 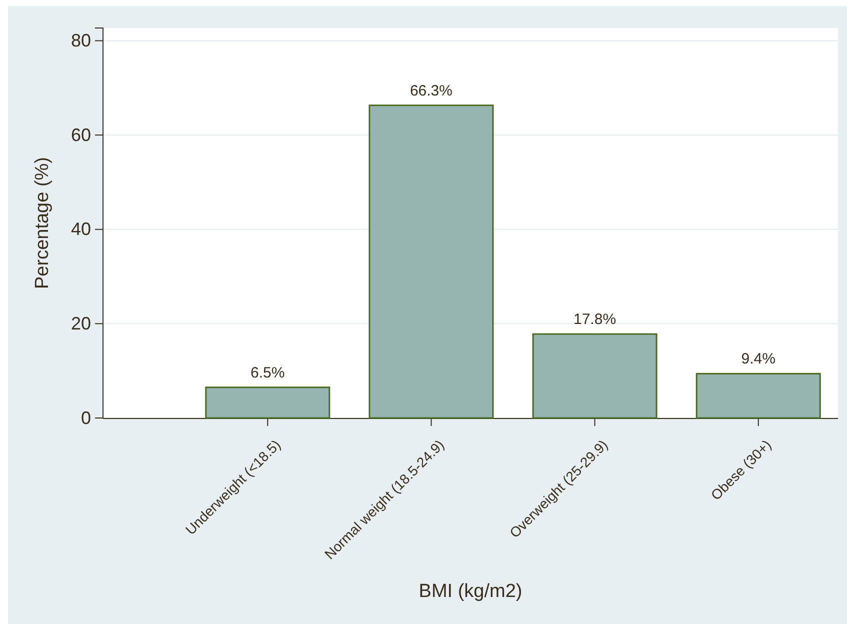 I want to click on y-tick-label: 20, so click(x=80, y=323).